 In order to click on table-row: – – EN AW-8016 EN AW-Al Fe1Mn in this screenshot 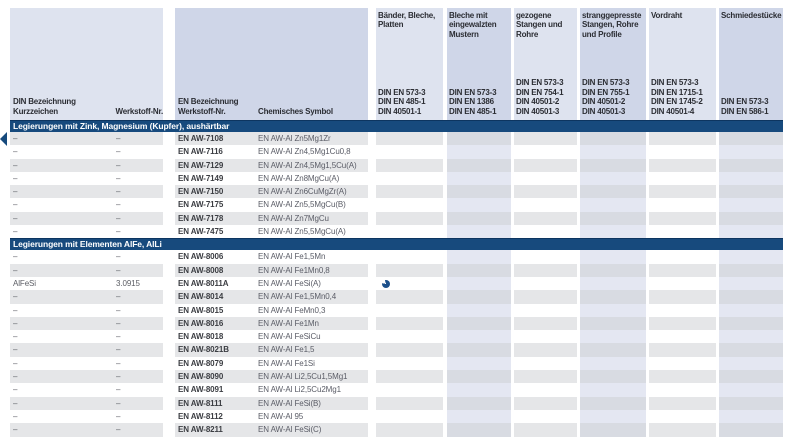, I will do `click(396, 323)`.